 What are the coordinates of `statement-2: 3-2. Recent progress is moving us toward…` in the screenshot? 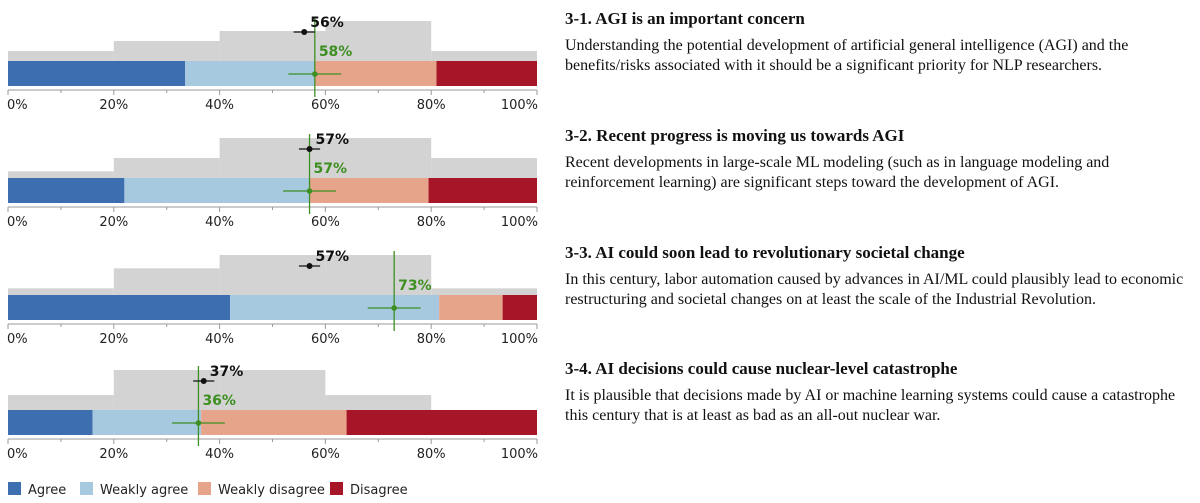 It's located at (880, 159).